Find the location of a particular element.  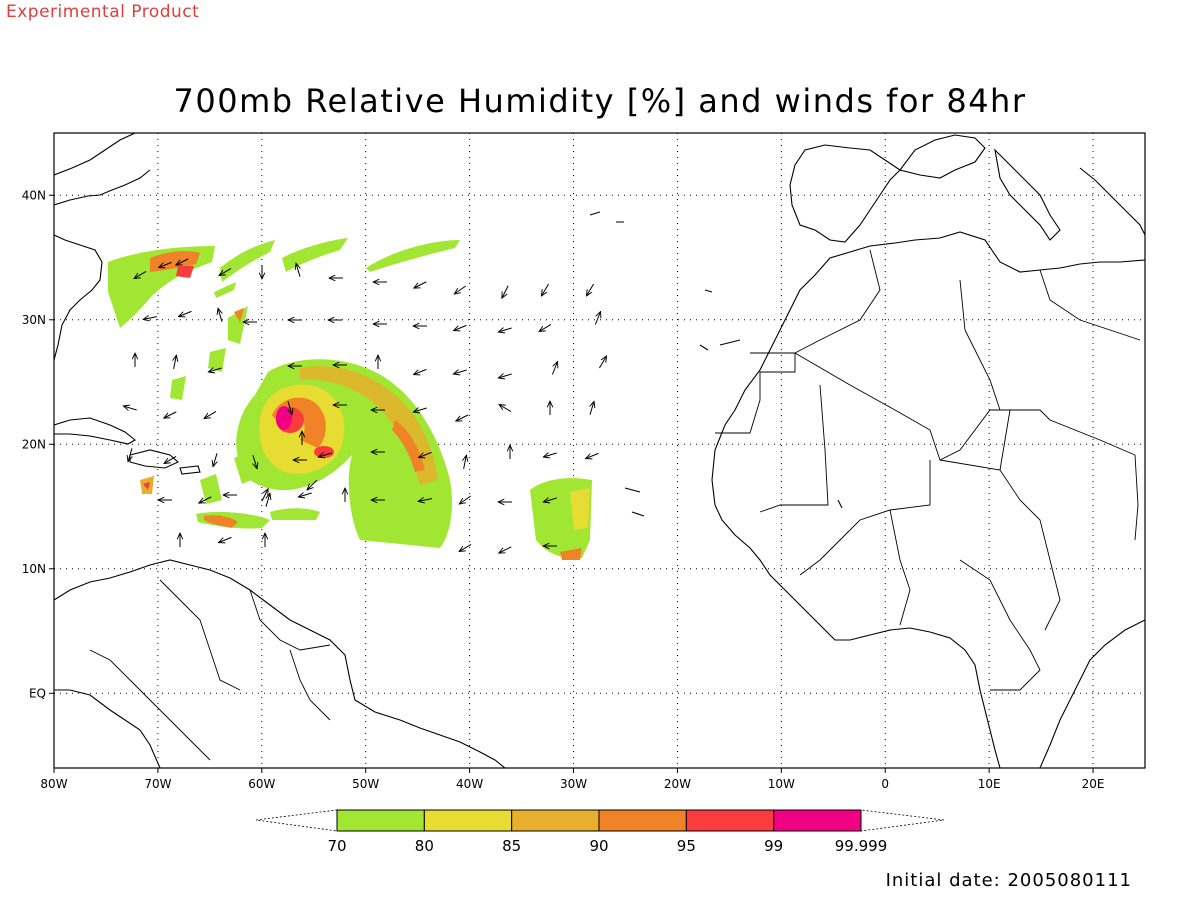

coastline-puerto-rico is located at coordinates (190, 470).